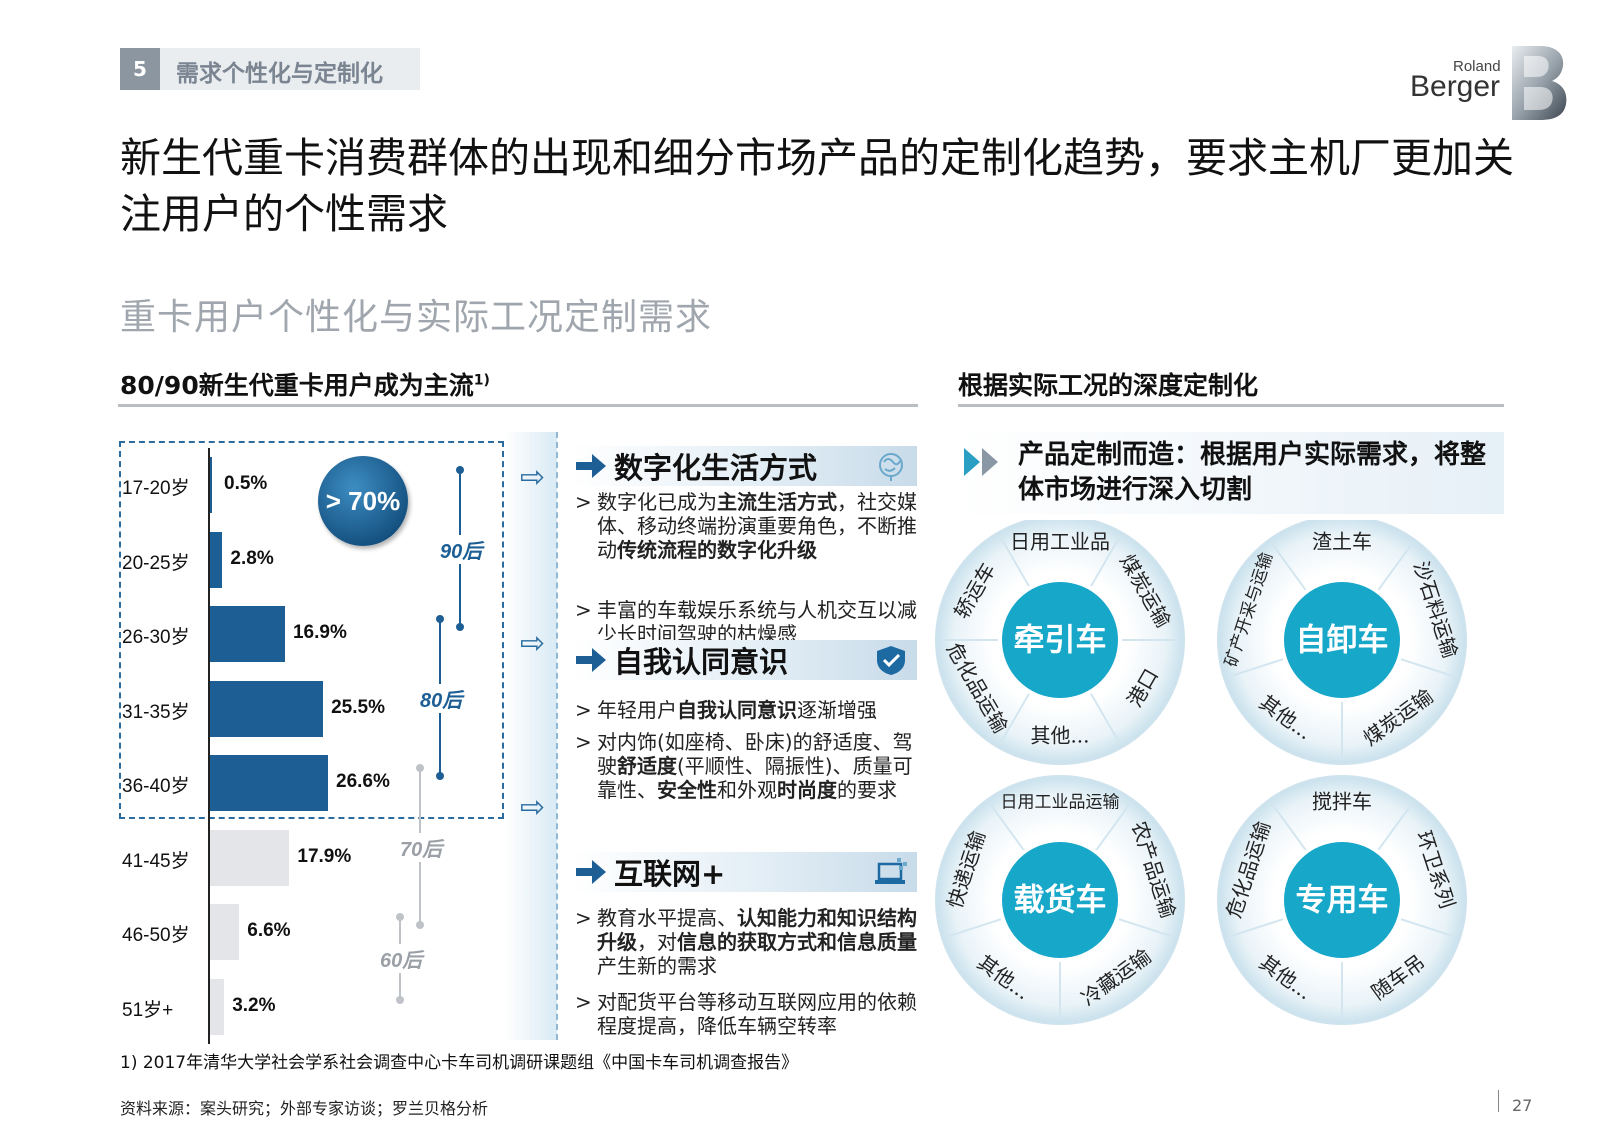 The height and width of the screenshot is (1130, 1600). I want to click on page-separator, so click(1498, 1101).